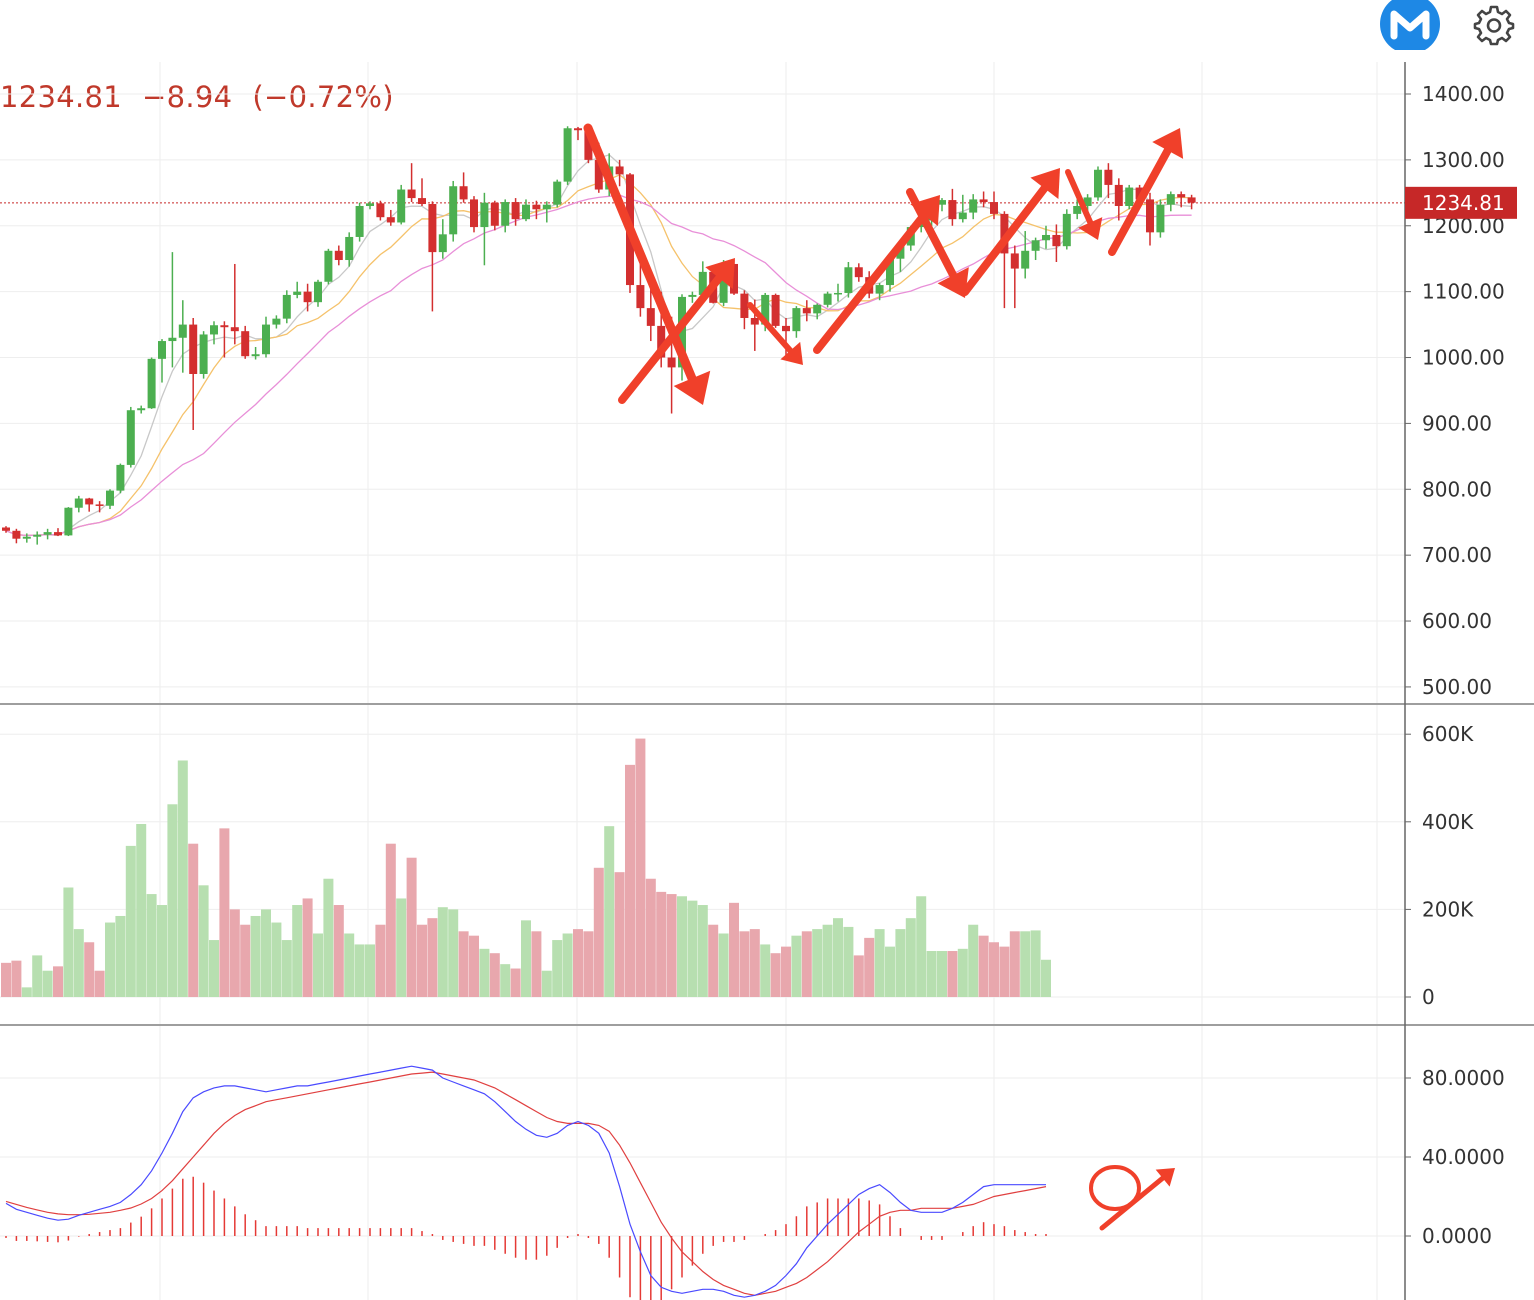  I want to click on price-change-percent: (−0.72%), so click(323, 97).